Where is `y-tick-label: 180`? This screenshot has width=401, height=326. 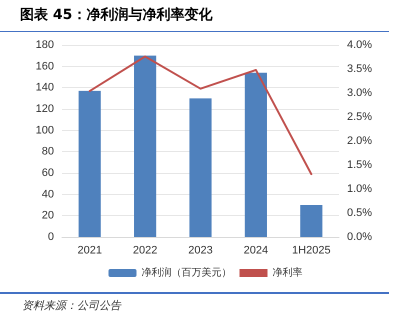 y-tick-label: 180 is located at coordinates (45, 45).